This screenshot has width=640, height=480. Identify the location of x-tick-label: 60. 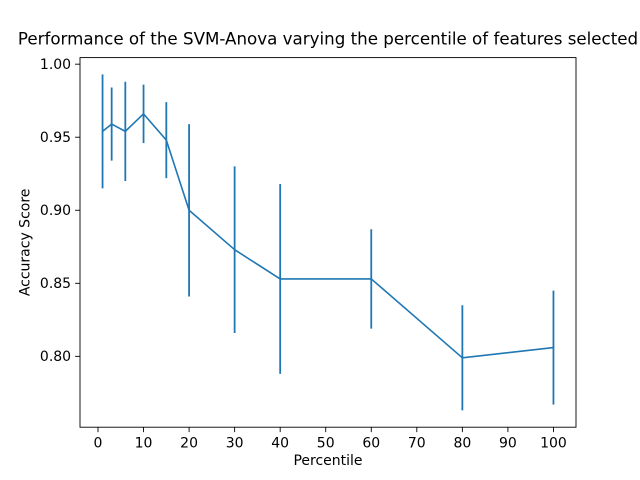
(371, 444).